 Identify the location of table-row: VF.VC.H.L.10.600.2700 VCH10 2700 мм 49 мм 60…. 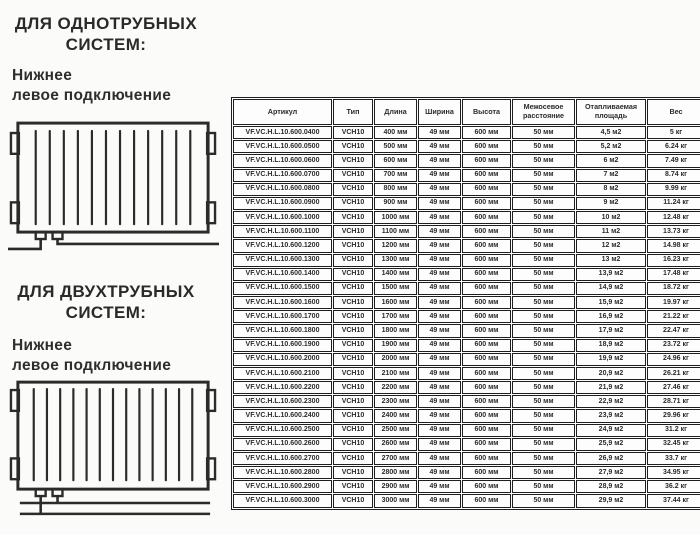
(466, 458).